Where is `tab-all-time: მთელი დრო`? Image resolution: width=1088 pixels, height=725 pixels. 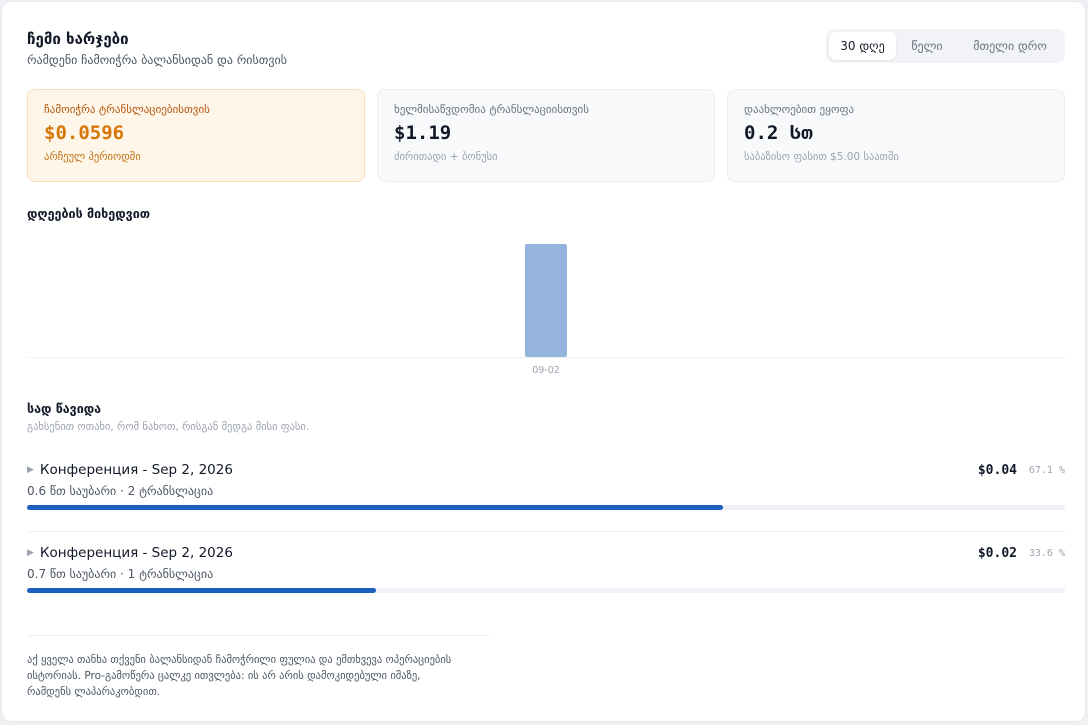
tab-all-time: მთელი დრო is located at coordinates (1010, 46).